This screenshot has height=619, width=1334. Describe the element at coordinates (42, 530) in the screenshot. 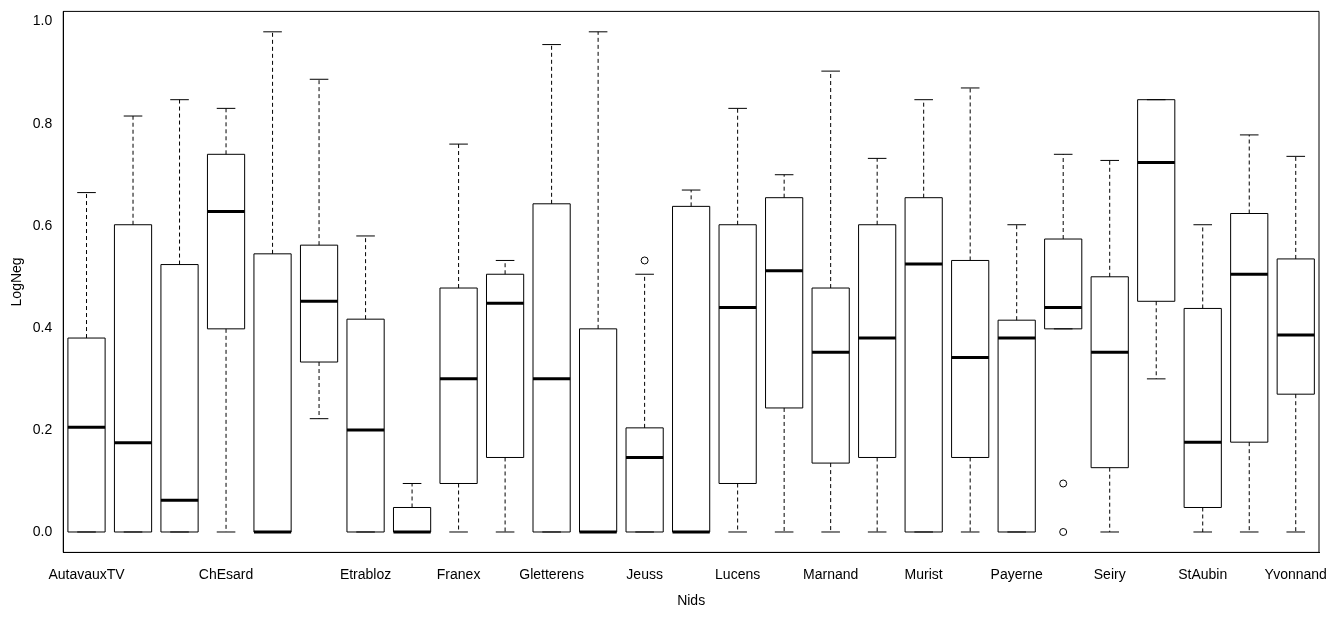

I see `y-tick-label: 0.0` at that location.